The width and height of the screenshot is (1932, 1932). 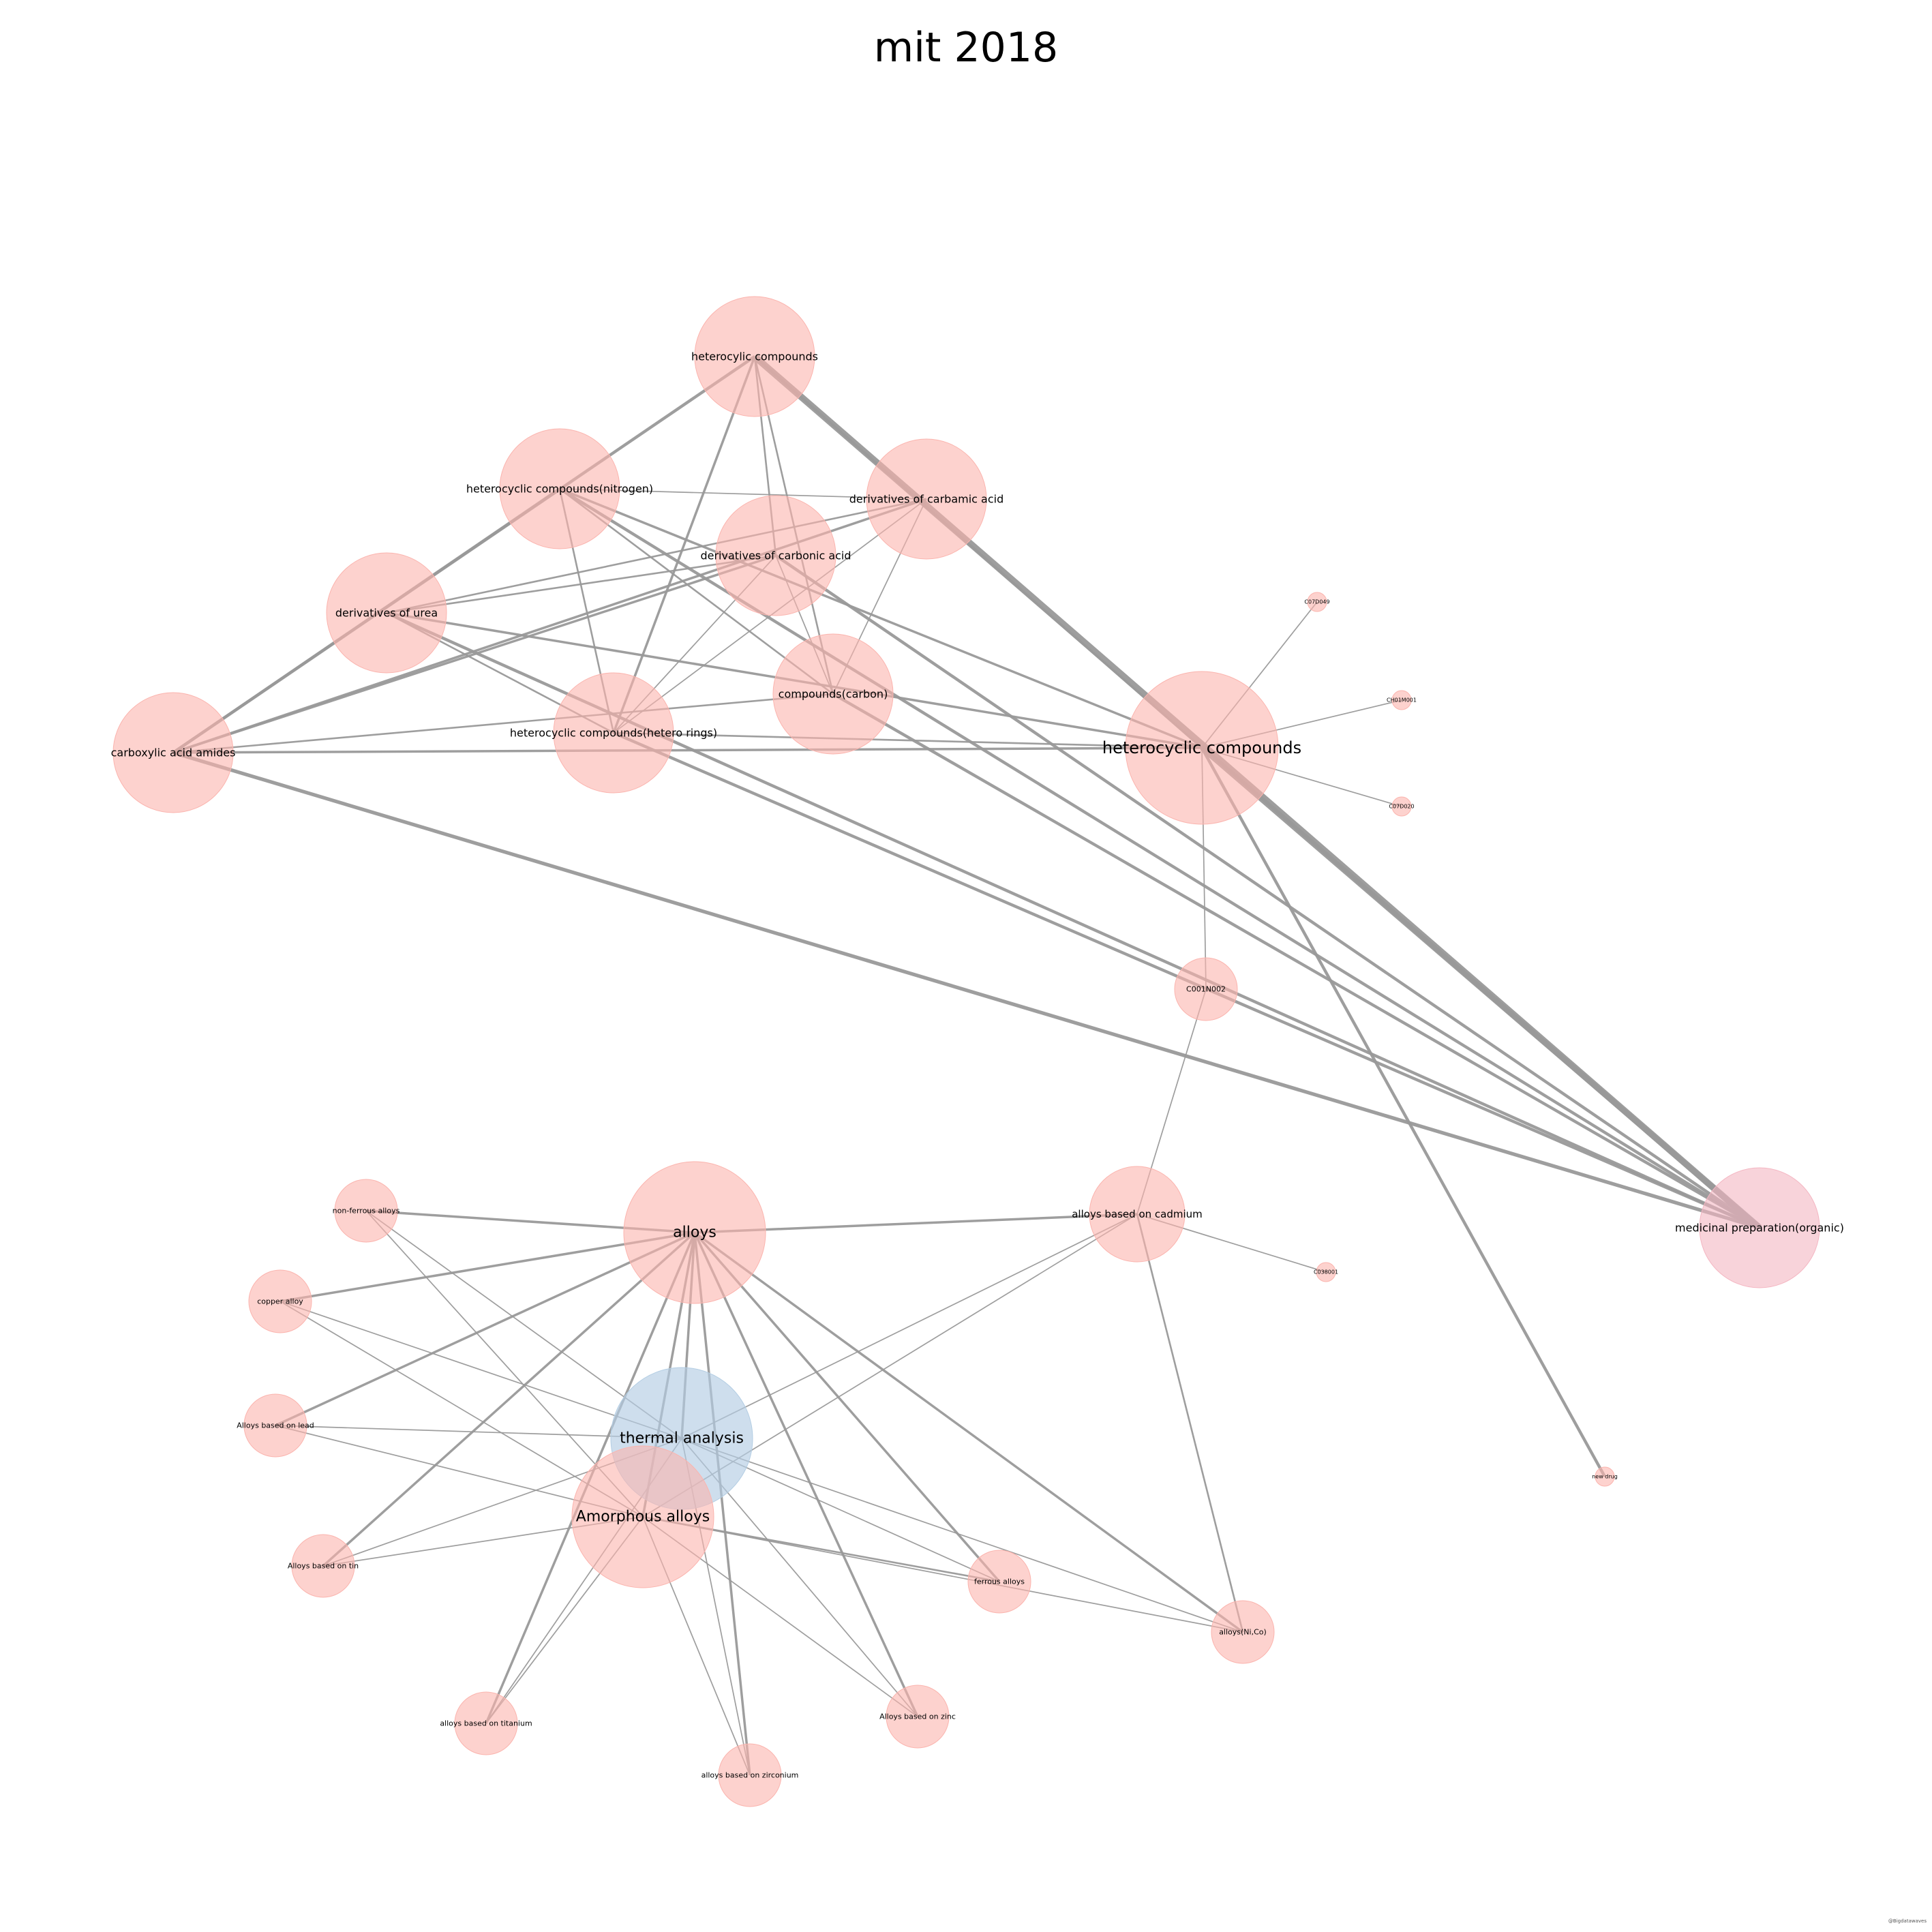 I want to click on node-alloys-tin, so click(x=323, y=1566).